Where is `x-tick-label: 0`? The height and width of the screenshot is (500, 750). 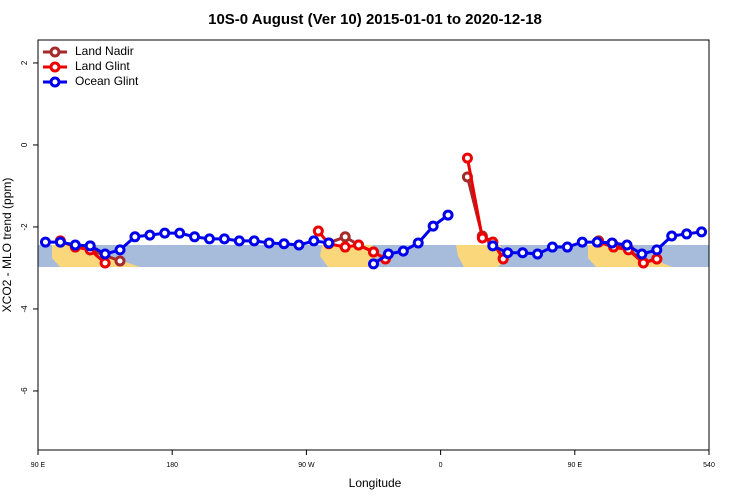
x-tick-label: 0 is located at coordinates (441, 465).